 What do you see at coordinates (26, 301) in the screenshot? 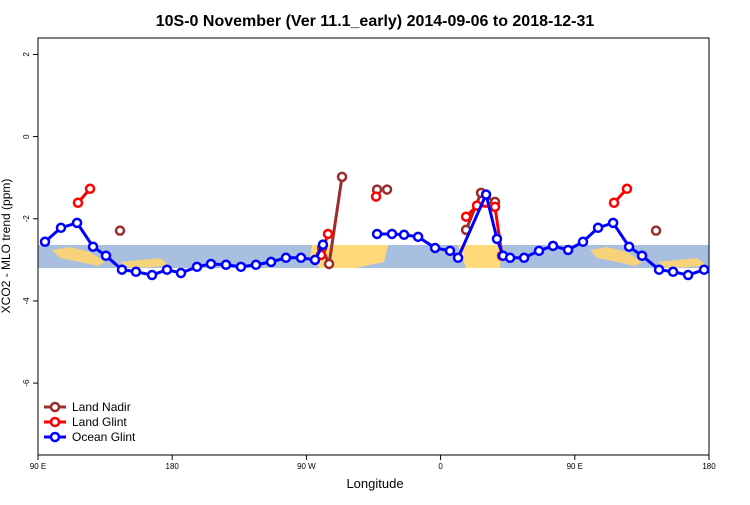
I see `y-tick-label: -4` at bounding box center [26, 301].